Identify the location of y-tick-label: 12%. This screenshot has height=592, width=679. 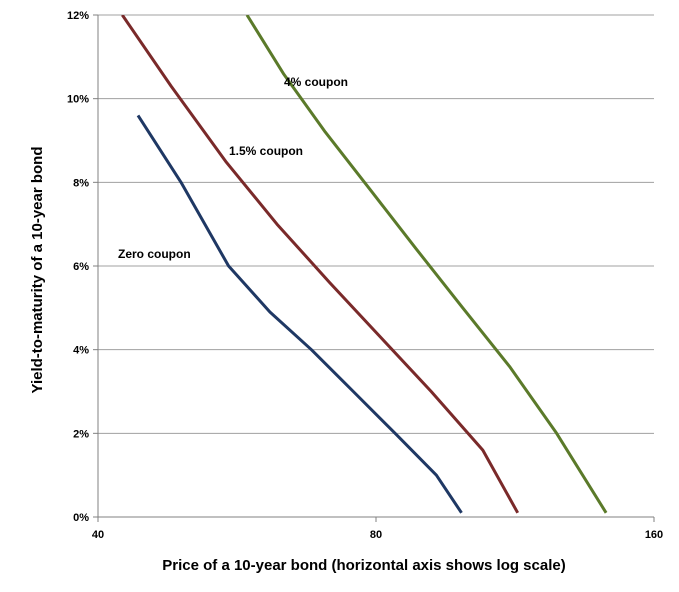
(78, 16).